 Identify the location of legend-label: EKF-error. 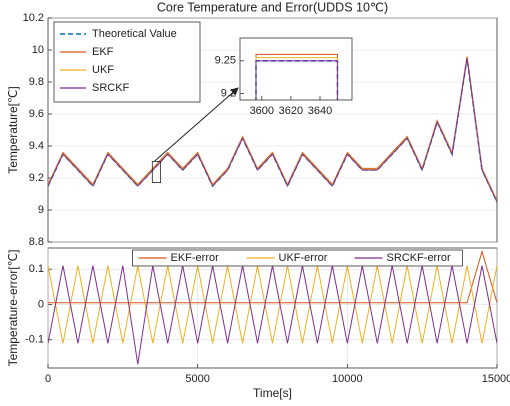
(195, 258).